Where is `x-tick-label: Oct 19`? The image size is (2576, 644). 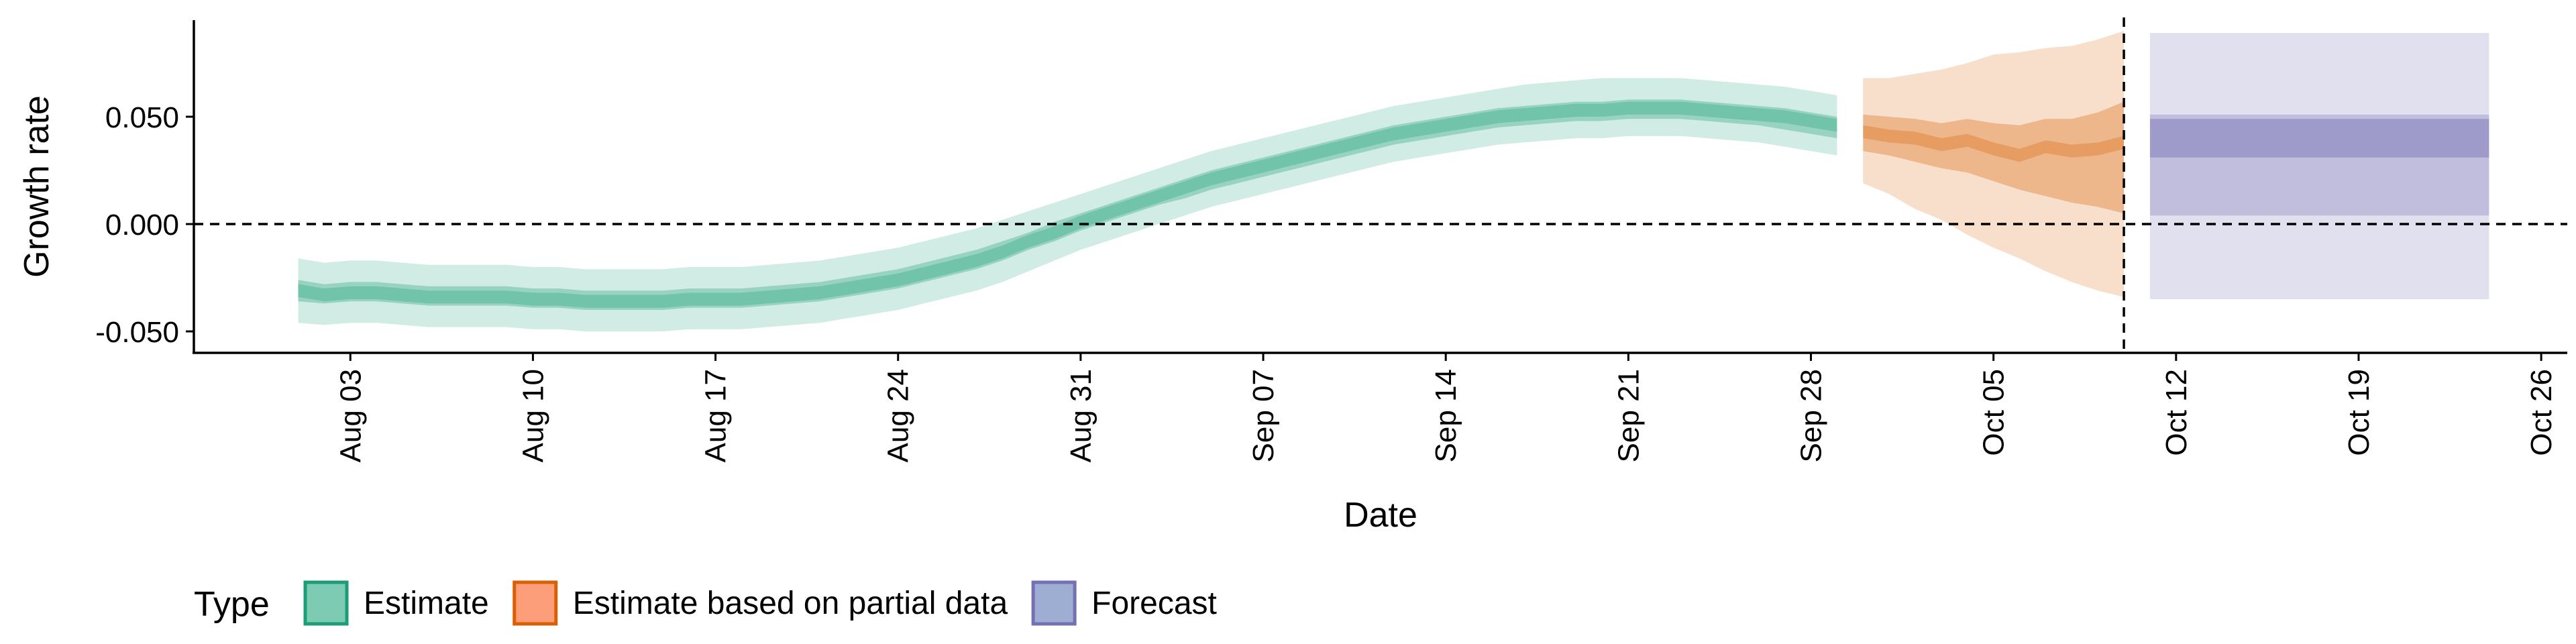 x-tick-label: Oct 19 is located at coordinates (2359, 412).